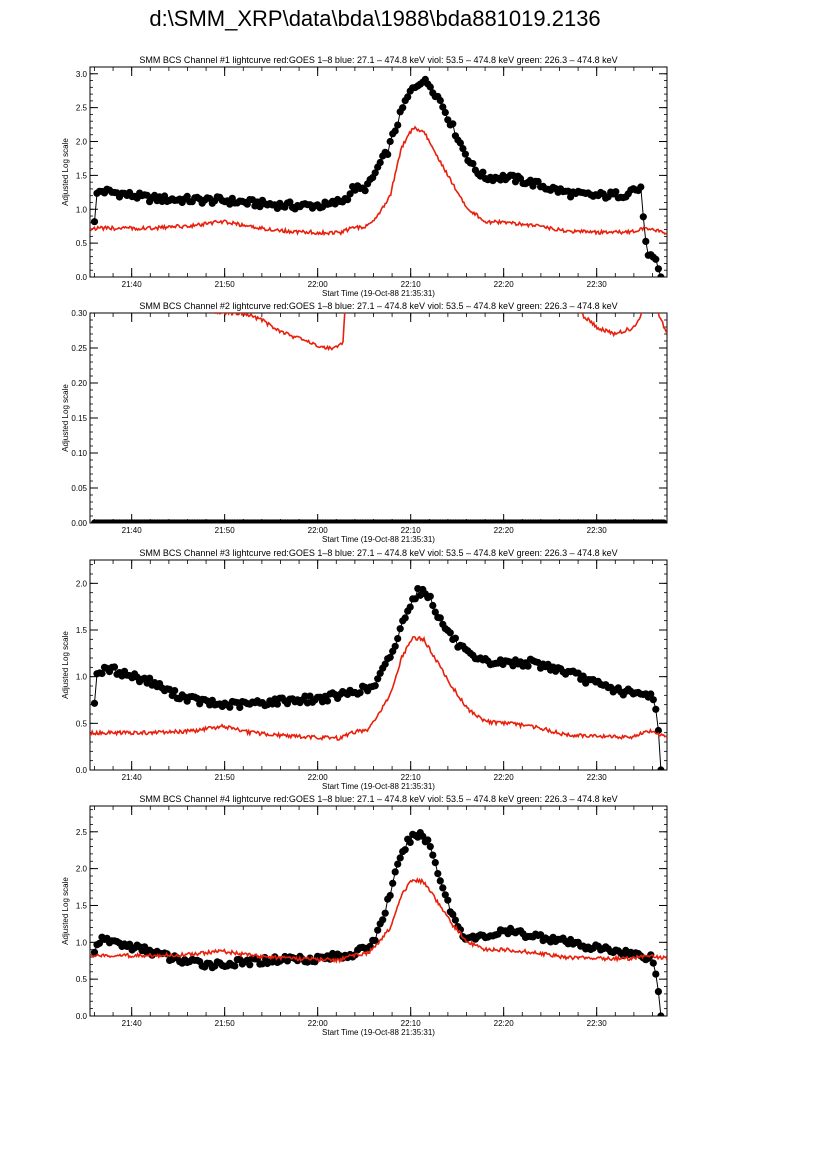  I want to click on y-tick-label: 0.05, so click(79, 488).